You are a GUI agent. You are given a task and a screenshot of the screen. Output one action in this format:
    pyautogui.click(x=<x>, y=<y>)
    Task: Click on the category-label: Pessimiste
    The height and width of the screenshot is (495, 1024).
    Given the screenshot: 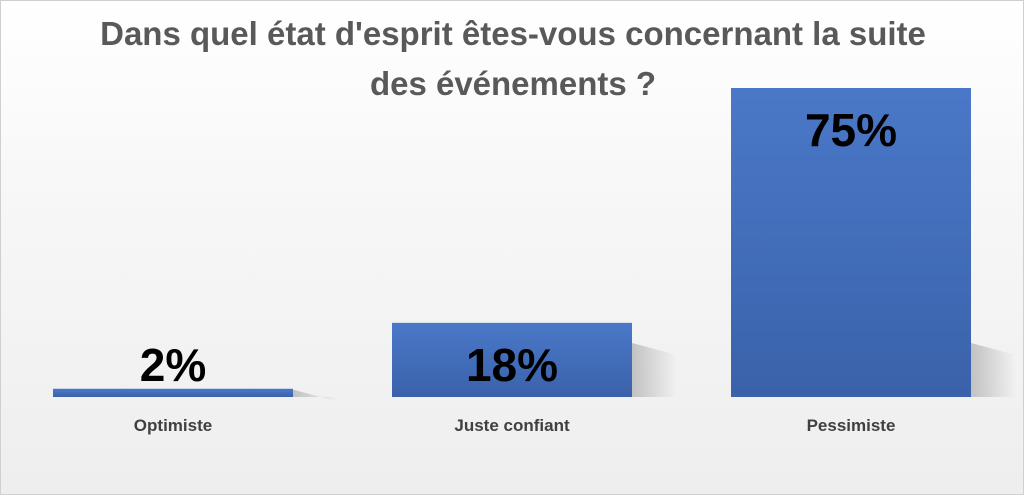 What is the action you would take?
    pyautogui.click(x=851, y=425)
    